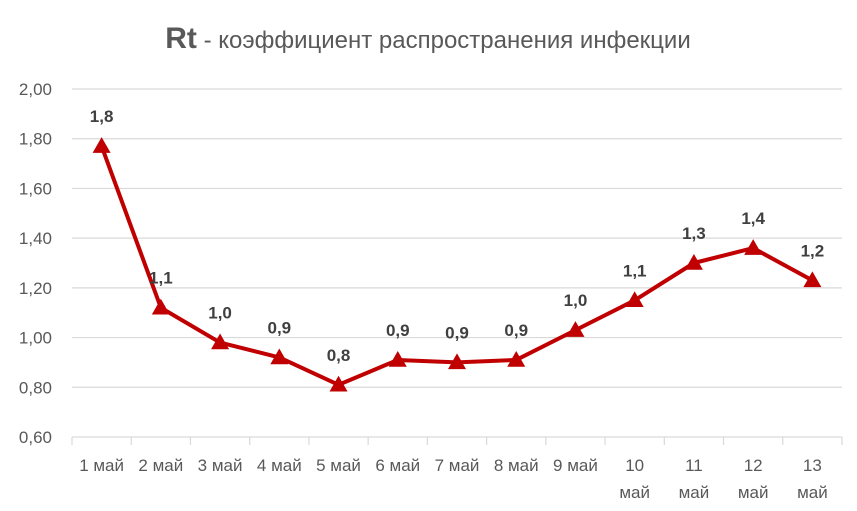  Describe the element at coordinates (339, 355) in the screenshot. I see `data-label: 0,8` at that location.